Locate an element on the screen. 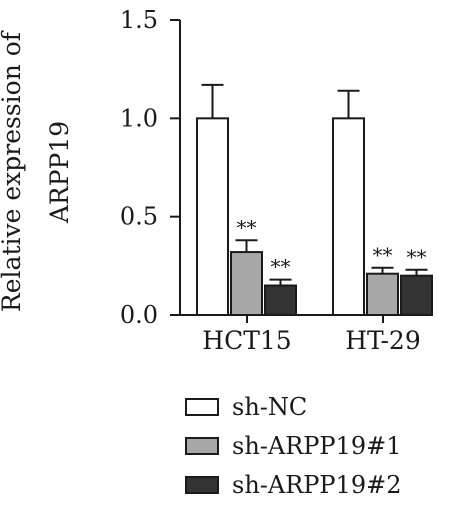 Image resolution: width=451 pixels, height=512 pixels. y-tick-label: 0.5 is located at coordinates (139, 217).